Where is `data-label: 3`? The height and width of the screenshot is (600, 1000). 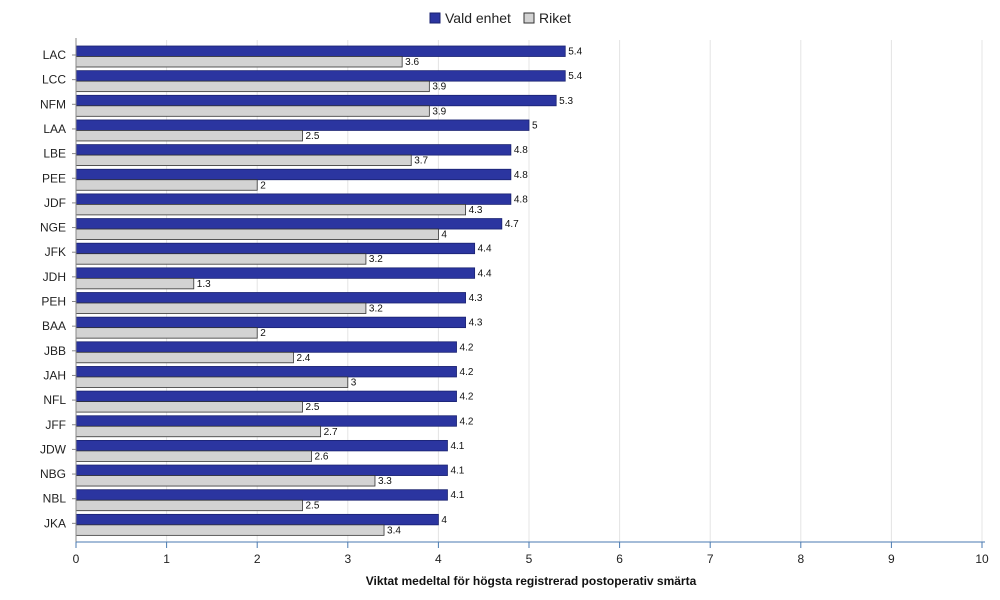 data-label: 3 is located at coordinates (354, 382).